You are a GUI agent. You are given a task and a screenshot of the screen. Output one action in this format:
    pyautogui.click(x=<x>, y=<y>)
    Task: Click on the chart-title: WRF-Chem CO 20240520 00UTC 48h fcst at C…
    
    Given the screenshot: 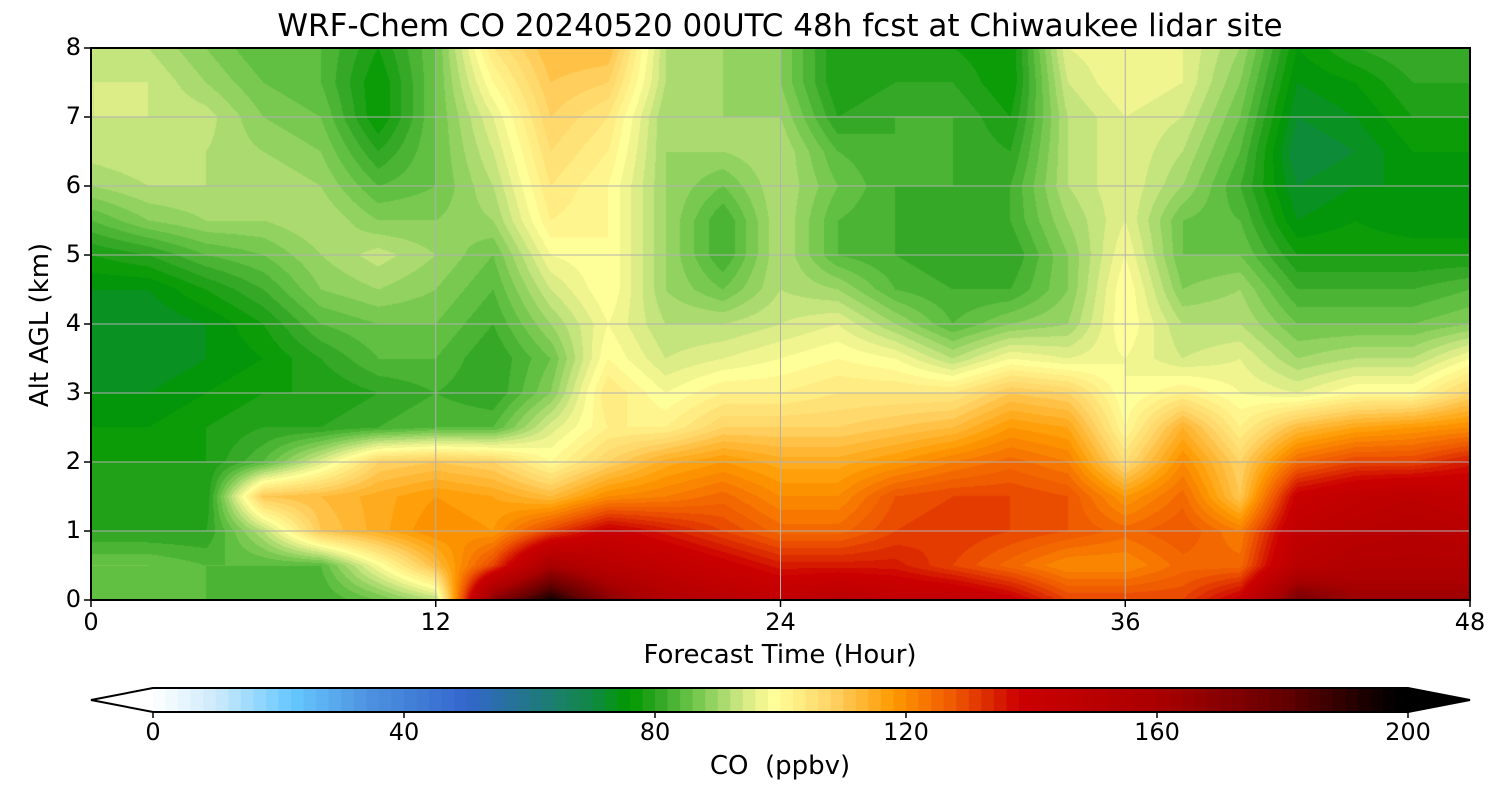 What is the action you would take?
    pyautogui.click(x=780, y=26)
    